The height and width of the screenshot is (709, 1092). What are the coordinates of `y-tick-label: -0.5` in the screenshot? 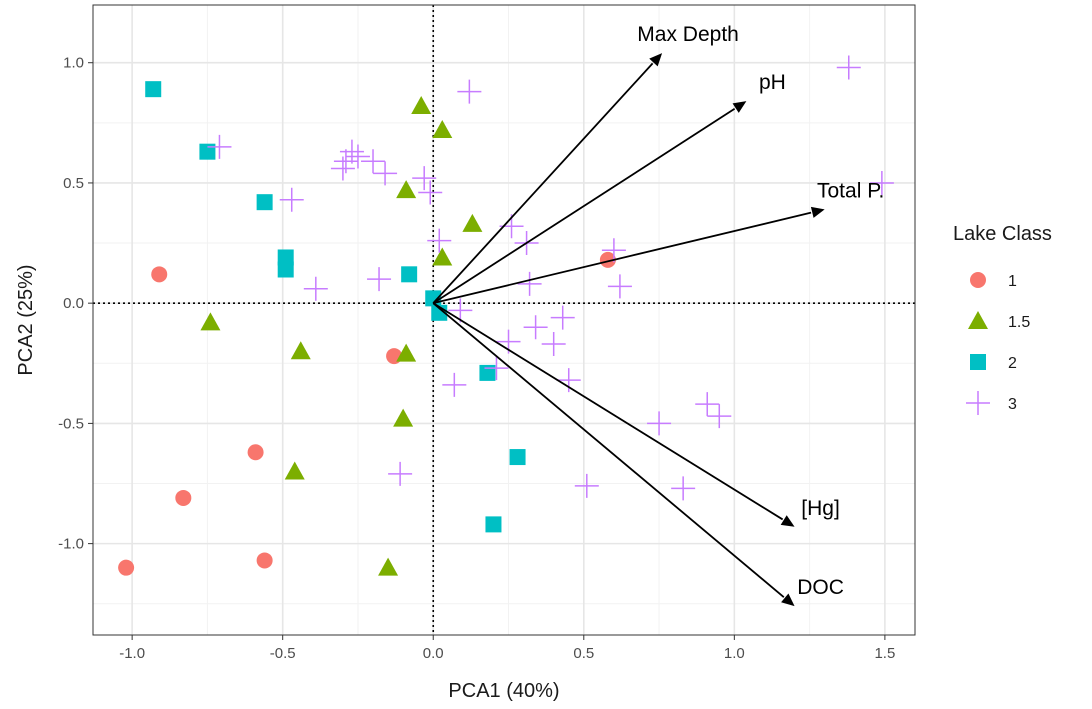 It's located at (71, 423).